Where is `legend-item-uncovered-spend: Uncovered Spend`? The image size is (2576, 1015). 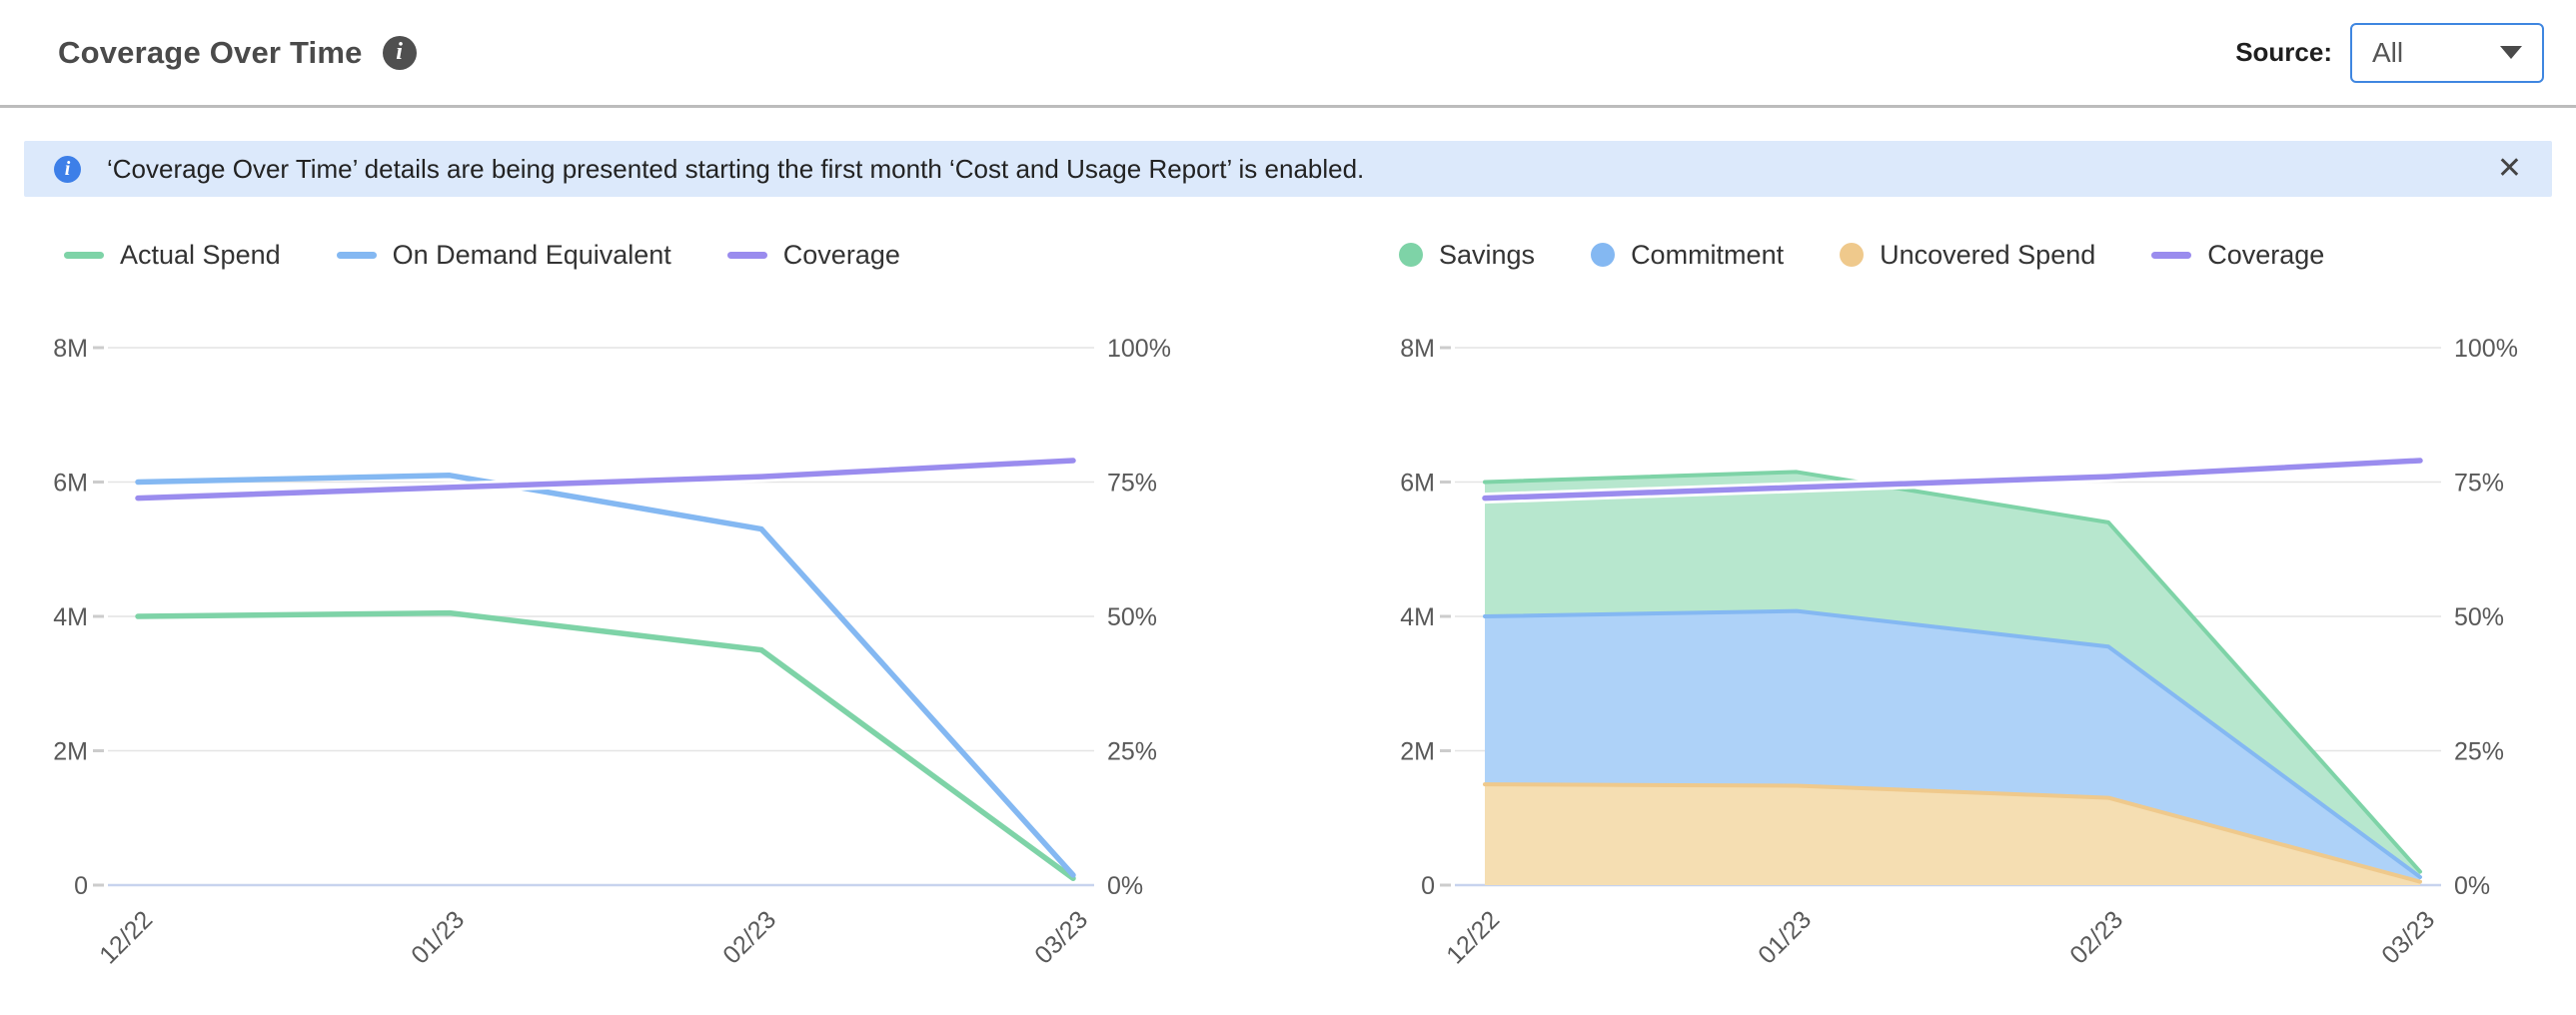
legend-item-uncovered-spend: Uncovered Spend is located at coordinates (1967, 256).